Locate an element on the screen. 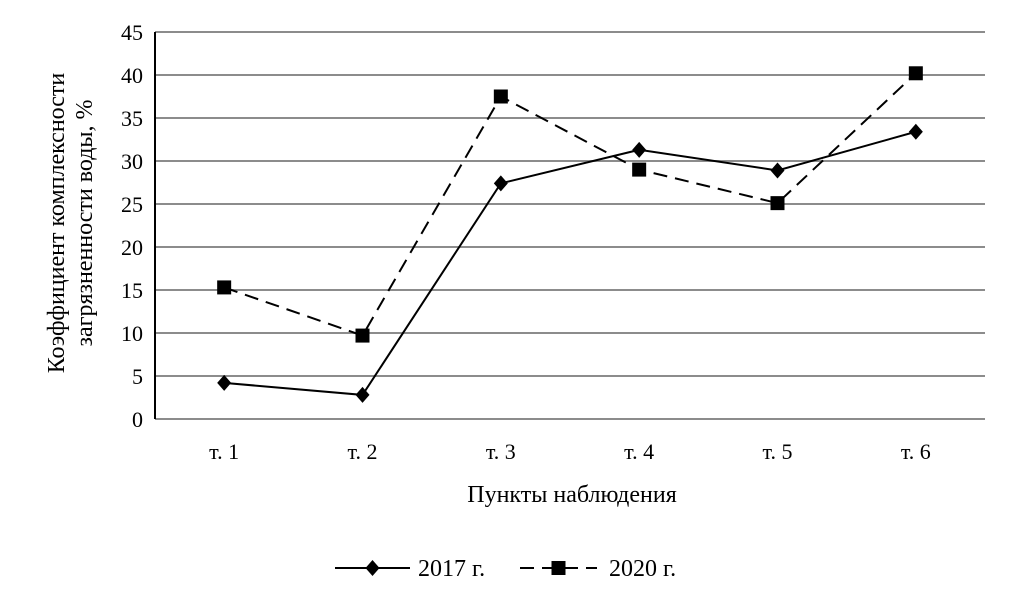 This screenshot has height=609, width=1016. y-tick-label: 10 is located at coordinates (132, 333).